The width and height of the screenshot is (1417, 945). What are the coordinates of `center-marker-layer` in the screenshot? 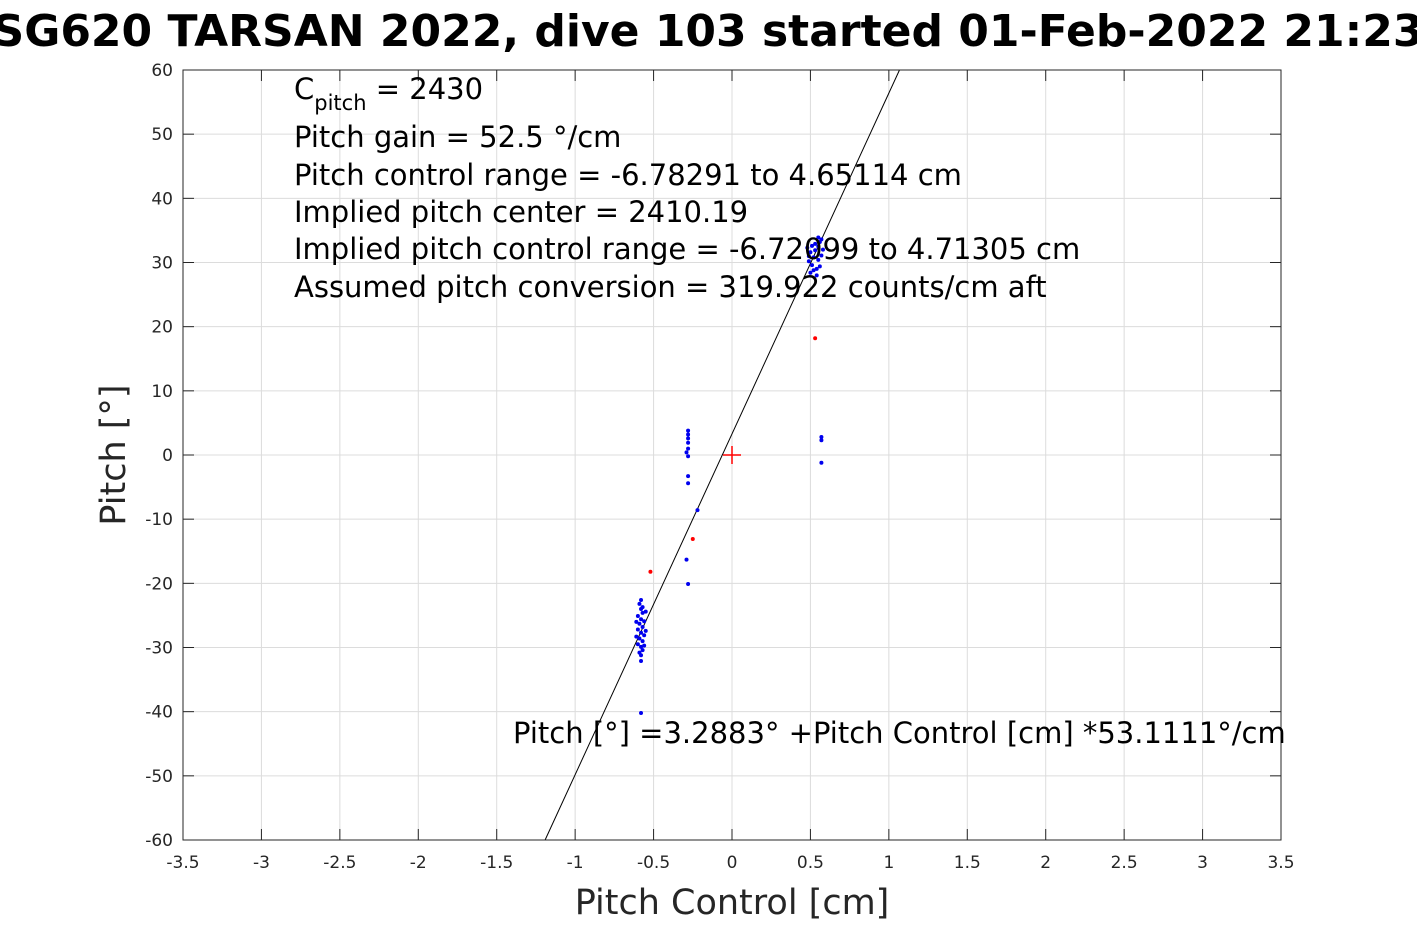 It's located at (732, 455).